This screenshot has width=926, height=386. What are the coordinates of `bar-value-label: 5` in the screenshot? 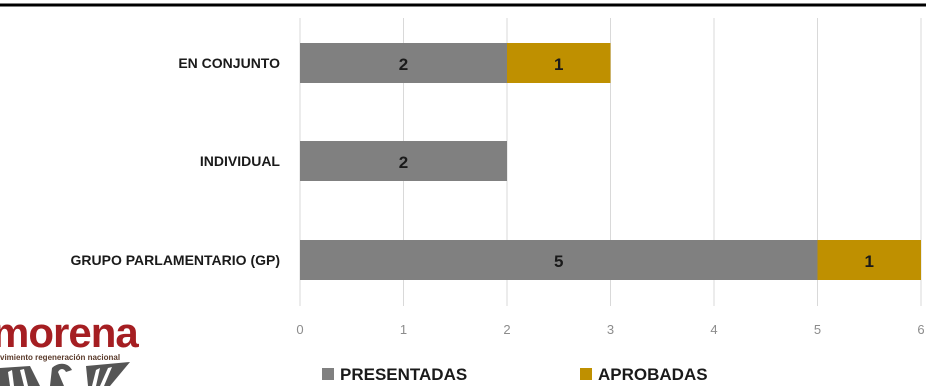 It's located at (558, 261).